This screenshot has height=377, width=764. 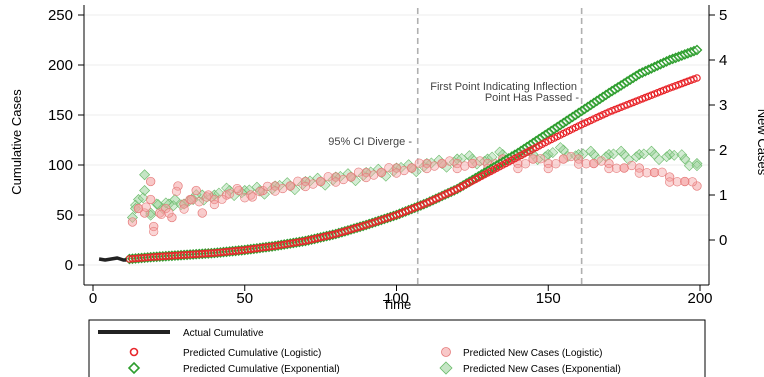 What do you see at coordinates (697, 50) in the screenshot?
I see `point-cumulative-exponential` at bounding box center [697, 50].